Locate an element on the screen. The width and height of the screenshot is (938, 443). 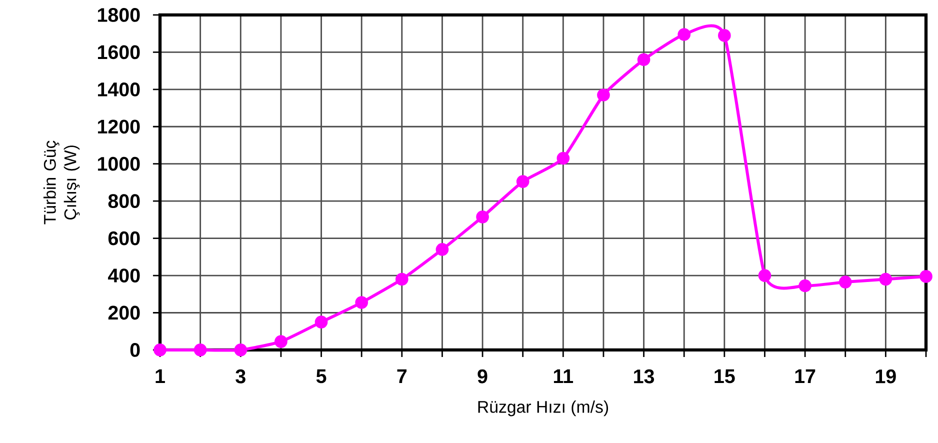
x-tick-label: 7 is located at coordinates (402, 376).